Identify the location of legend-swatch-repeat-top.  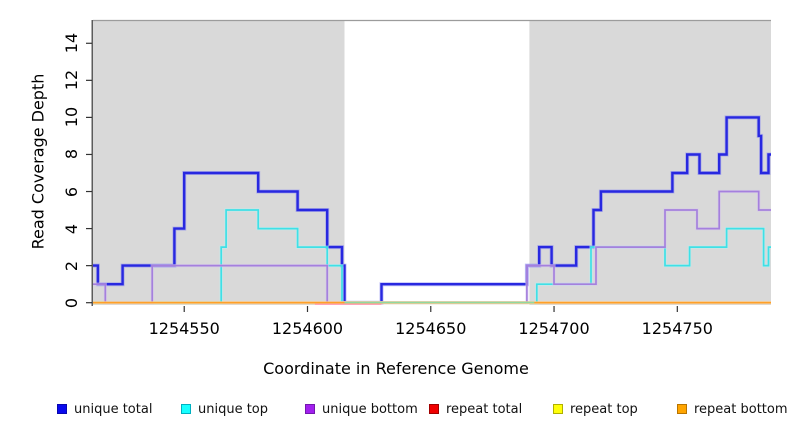
(558, 409).